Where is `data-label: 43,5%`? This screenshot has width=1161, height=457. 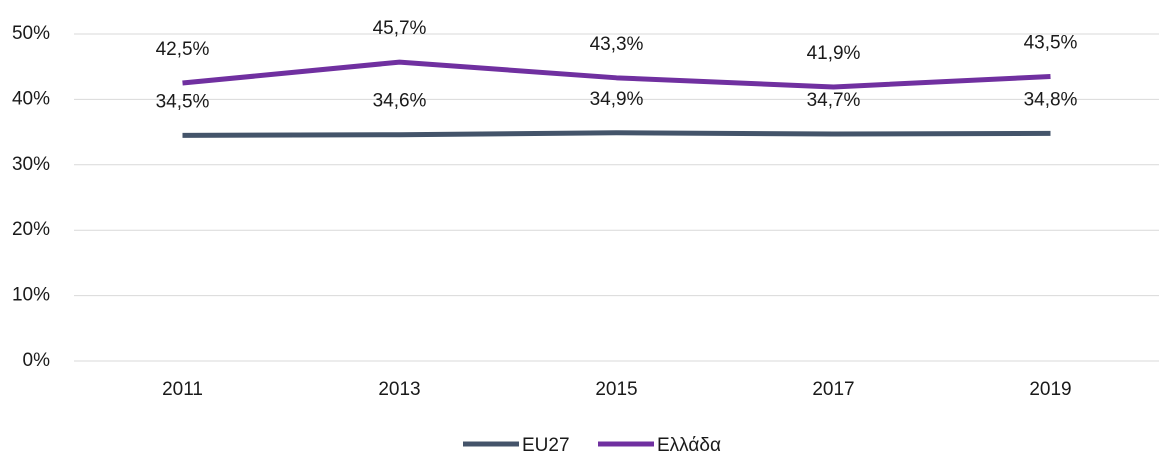 data-label: 43,5% is located at coordinates (1051, 43).